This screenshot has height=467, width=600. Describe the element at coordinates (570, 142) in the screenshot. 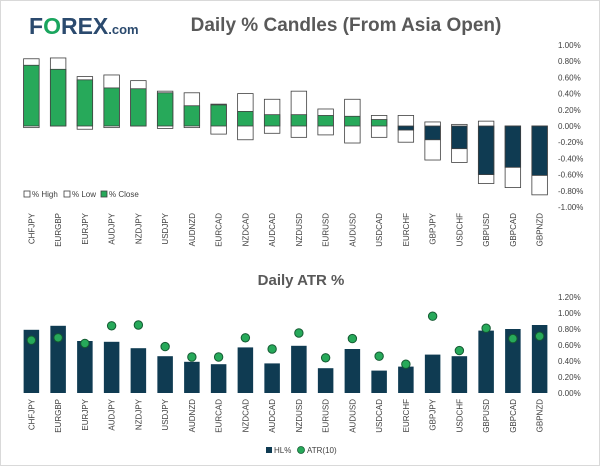

I see `y-tick-label: -0.20%` at that location.